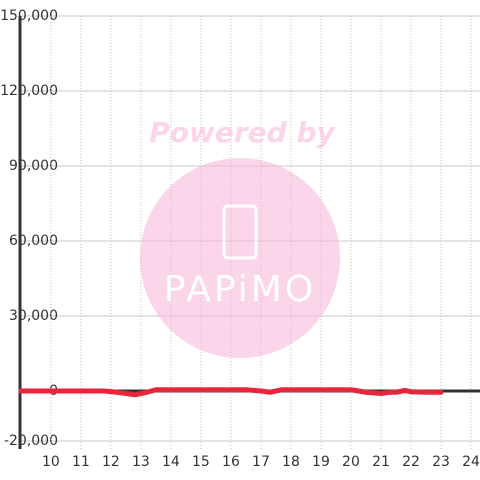  Describe the element at coordinates (261, 462) in the screenshot. I see `x-tick-label: 17` at that location.